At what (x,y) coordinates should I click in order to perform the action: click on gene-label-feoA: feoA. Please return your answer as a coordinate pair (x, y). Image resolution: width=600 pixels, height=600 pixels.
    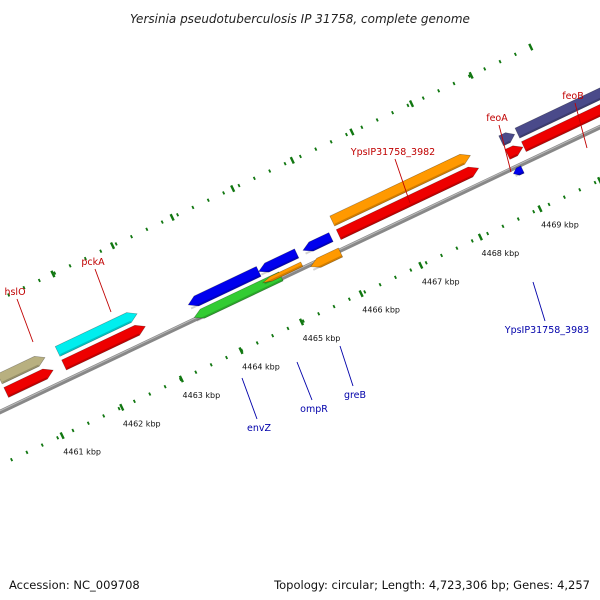
    Looking at the image, I should click on (497, 118).